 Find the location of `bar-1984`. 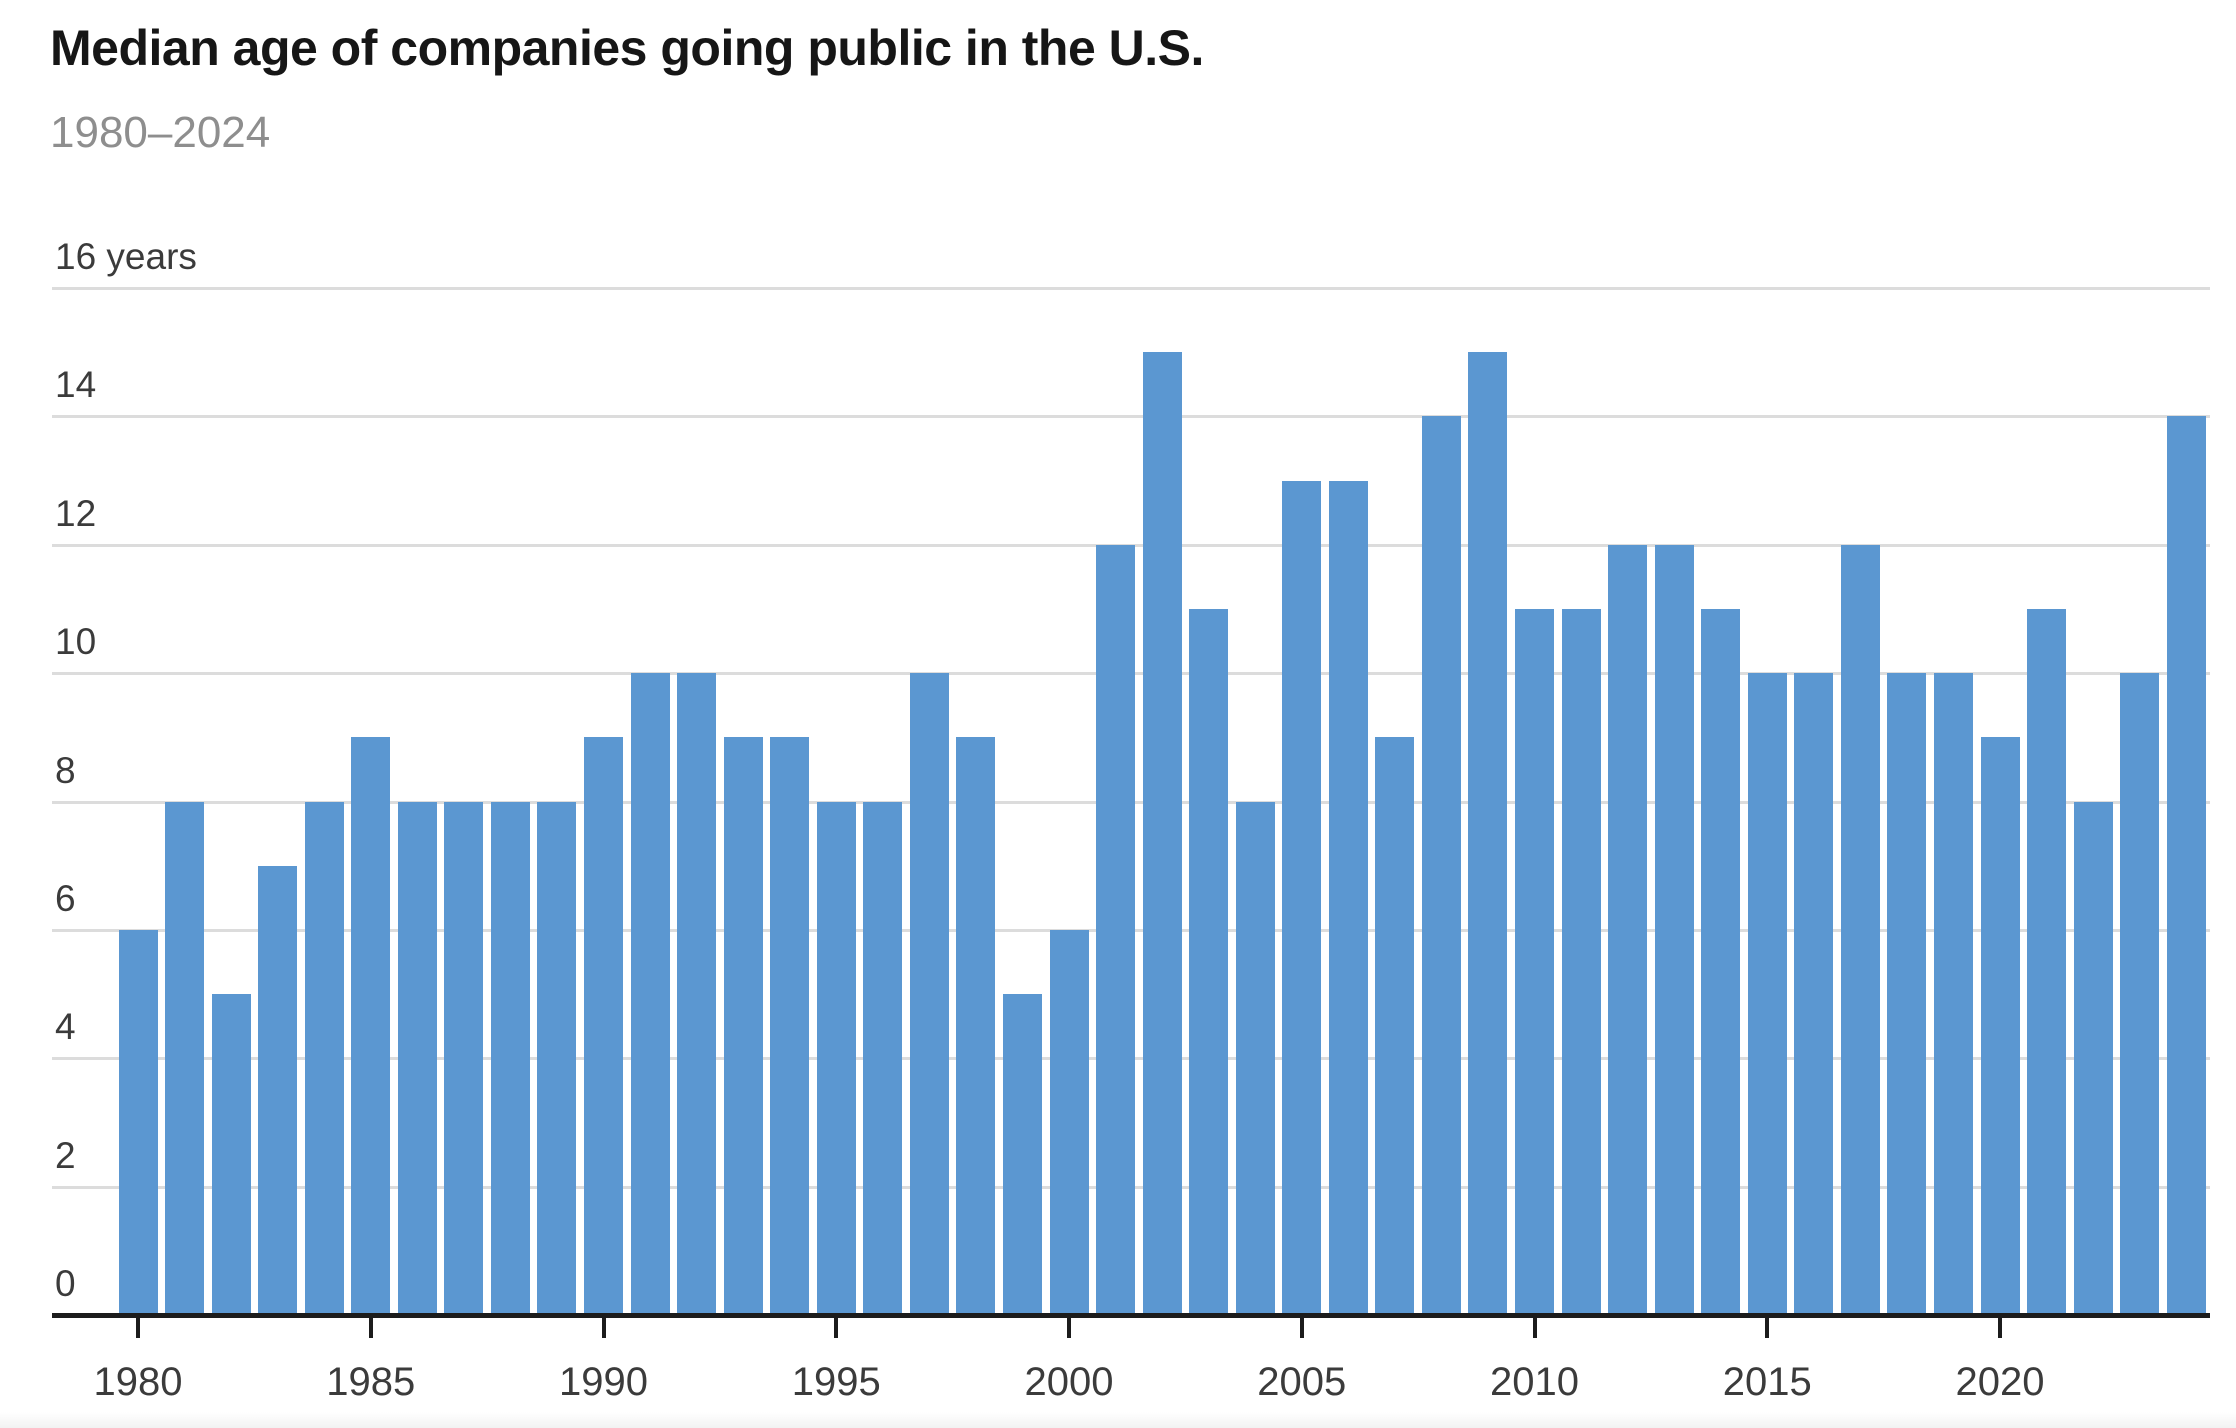

bar-1984 is located at coordinates (324, 1058).